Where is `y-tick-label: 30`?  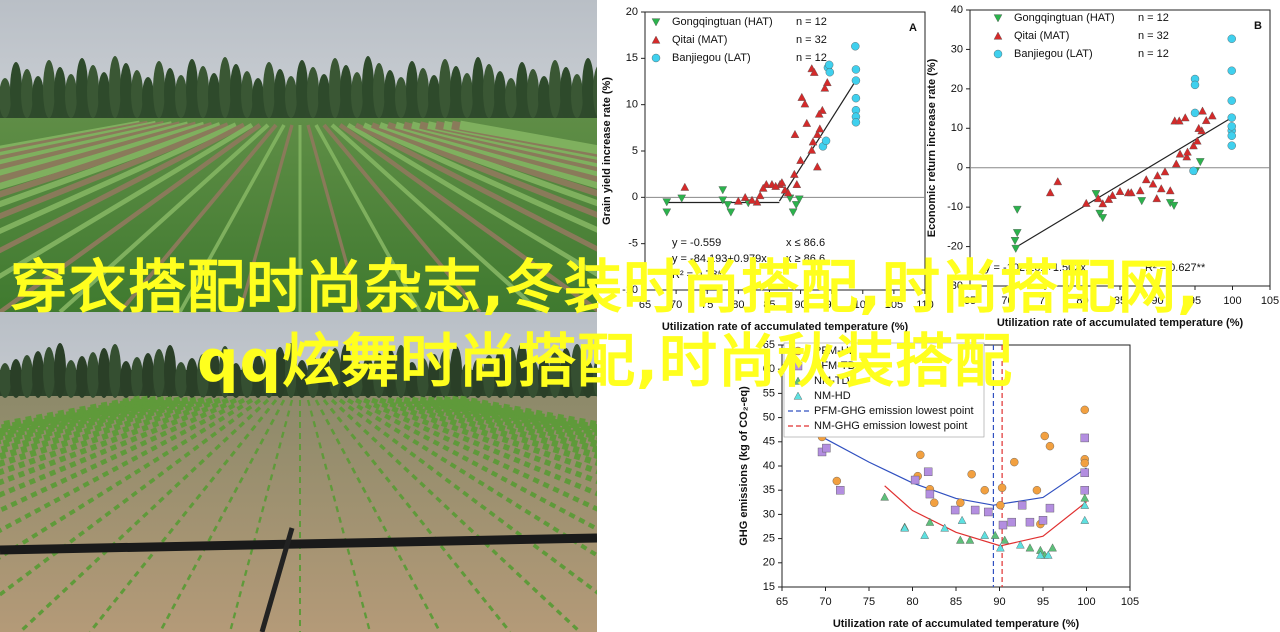 y-tick-label: 30 is located at coordinates (957, 49).